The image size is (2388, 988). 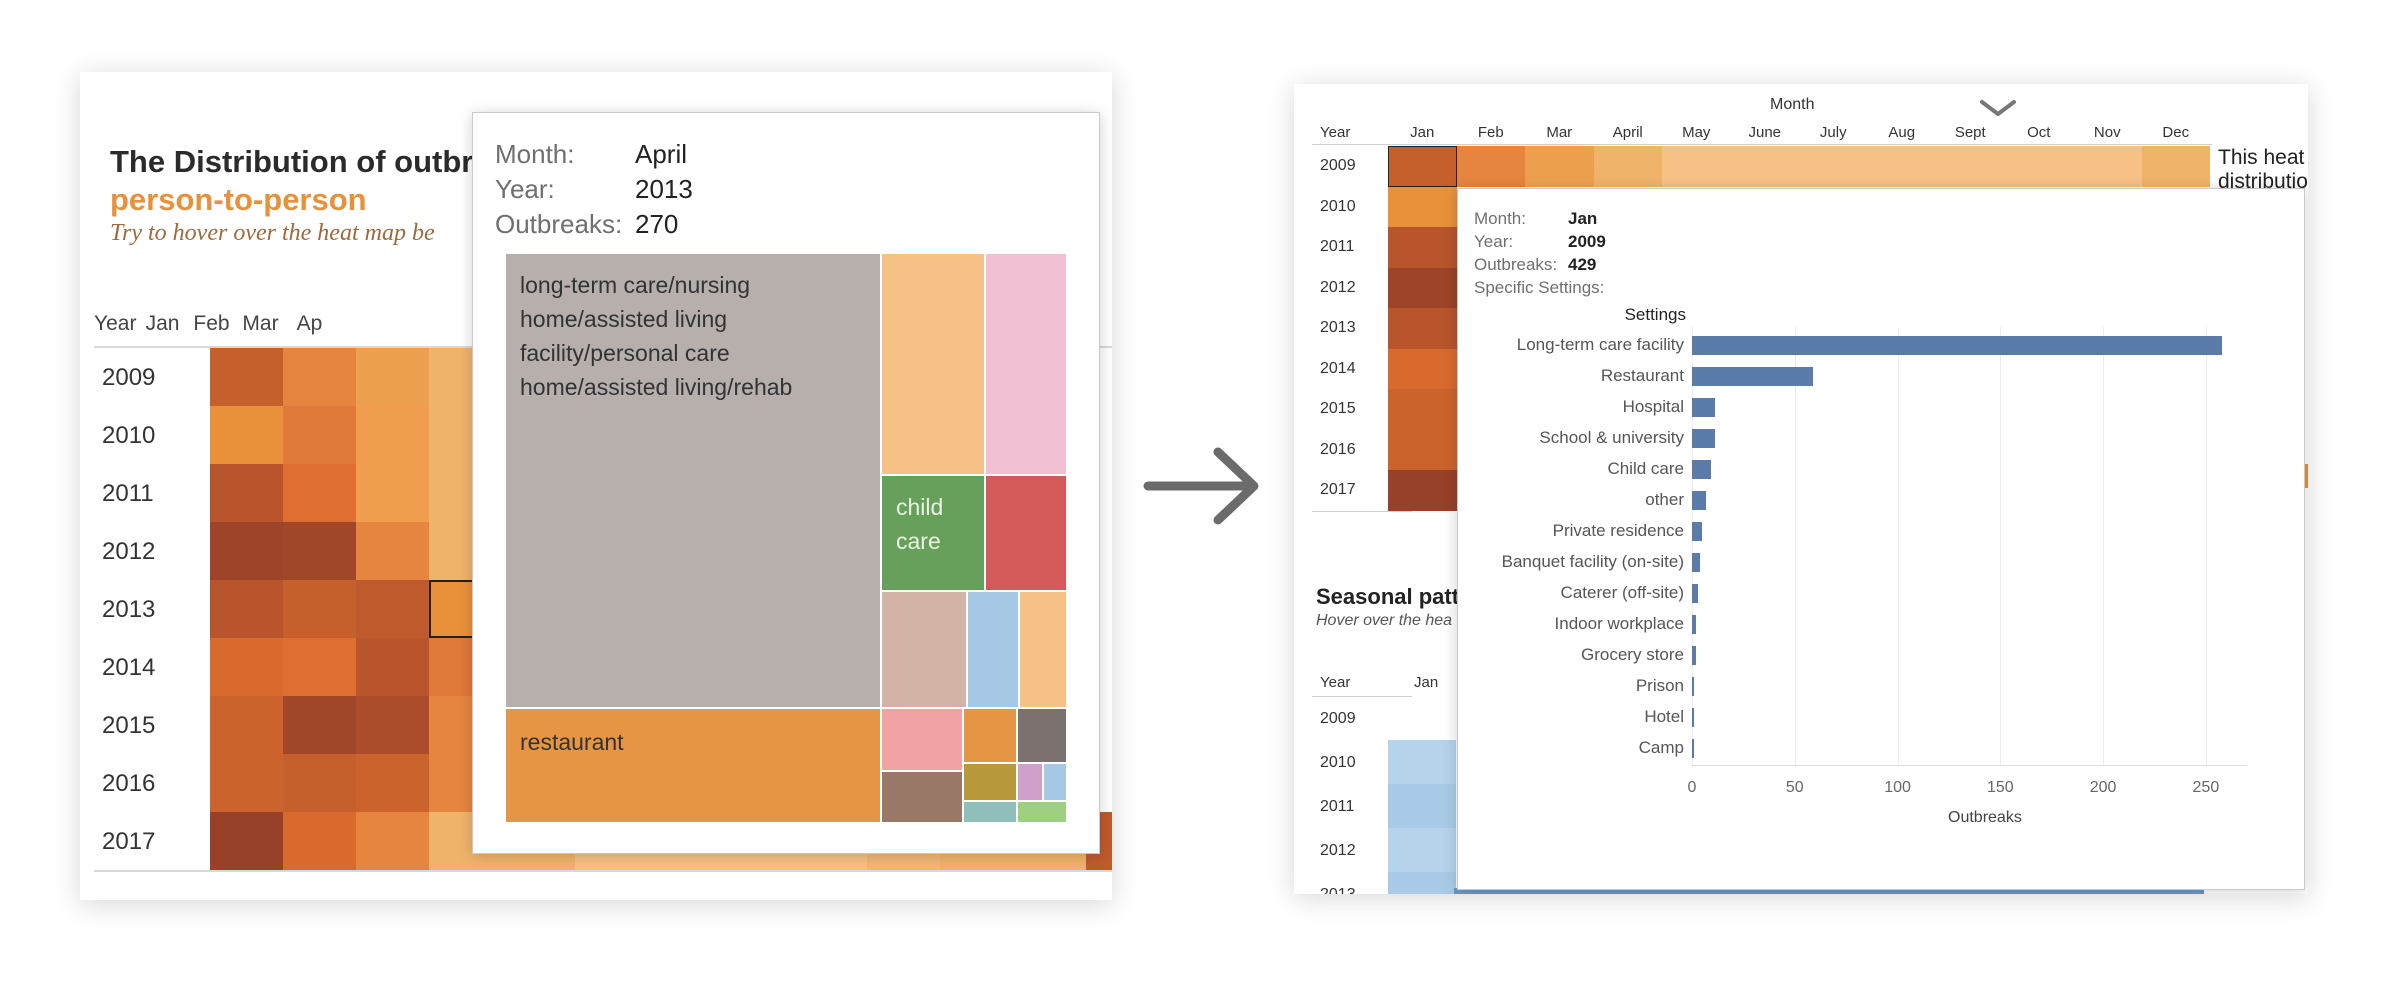 I want to click on chart-x-tick-label: 100, so click(x=1897, y=787).